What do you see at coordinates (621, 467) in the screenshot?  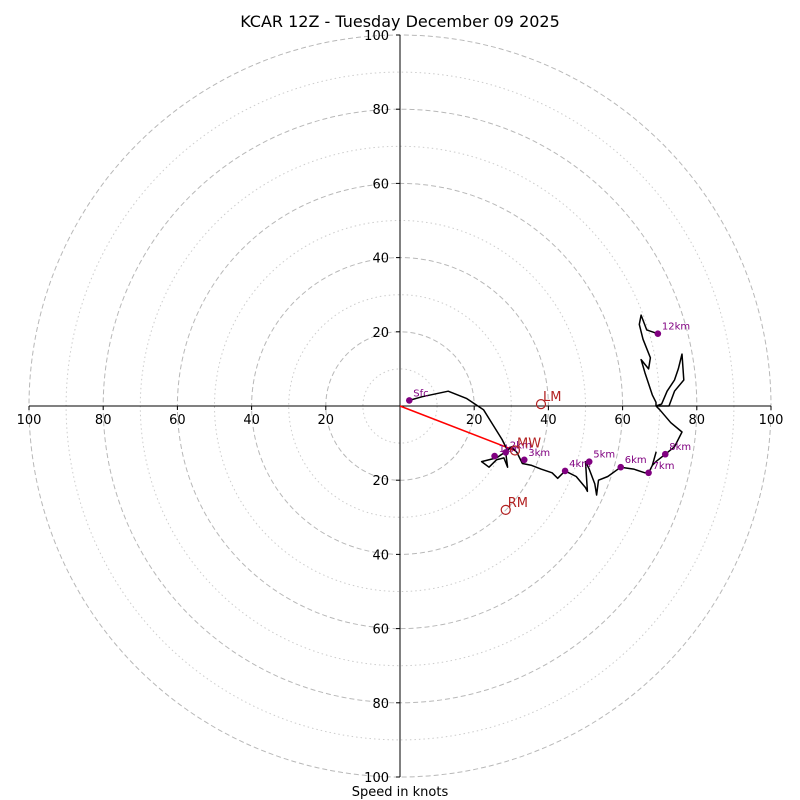 I see `height-point-6km` at bounding box center [621, 467].